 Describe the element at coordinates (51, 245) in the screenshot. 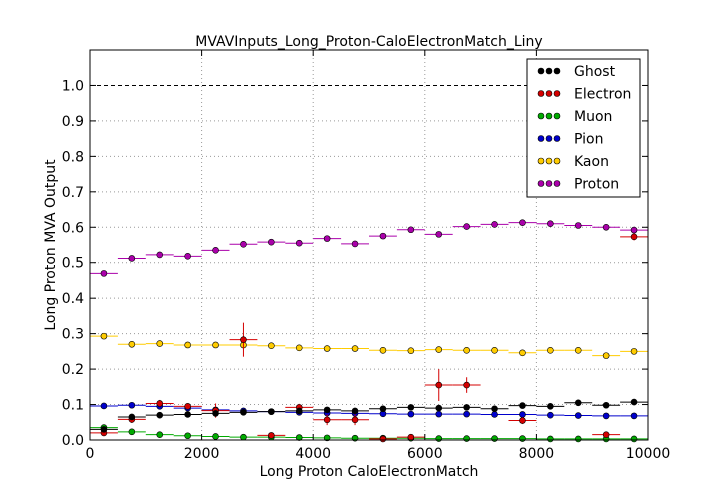

I see `y-axis-label: Long Proton MVA Output` at that location.